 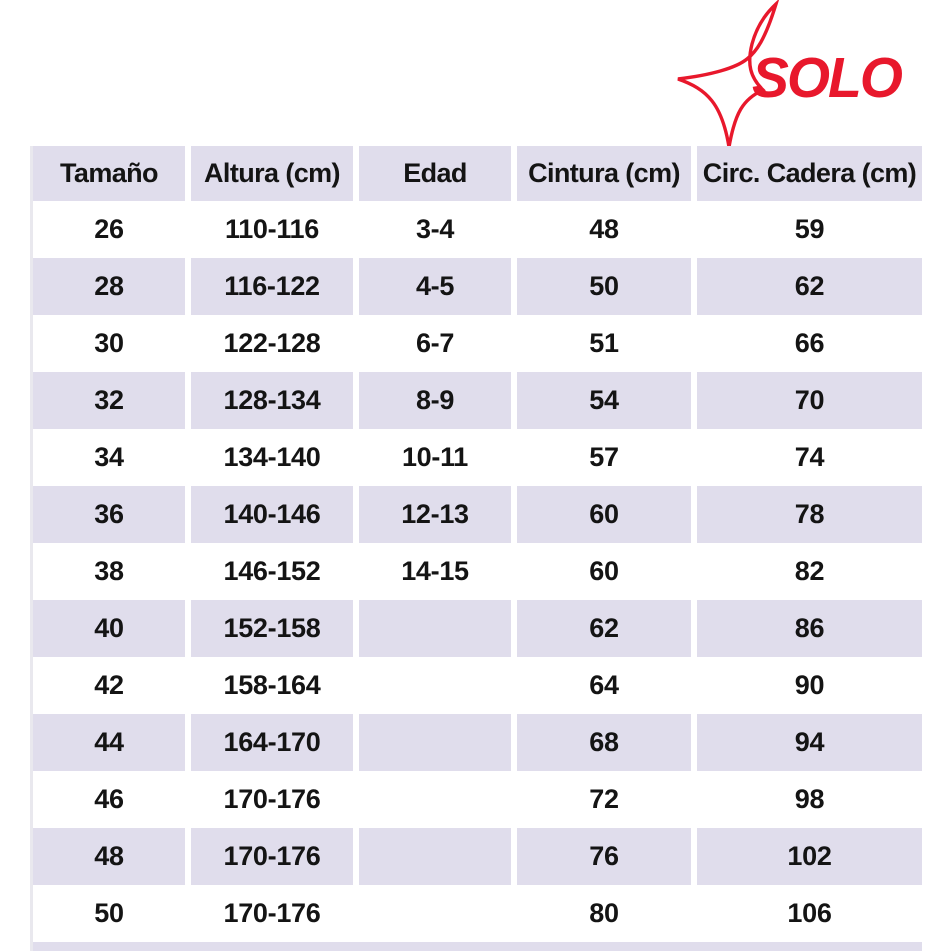 I want to click on column-header: Cintura (cm), so click(x=604, y=173).